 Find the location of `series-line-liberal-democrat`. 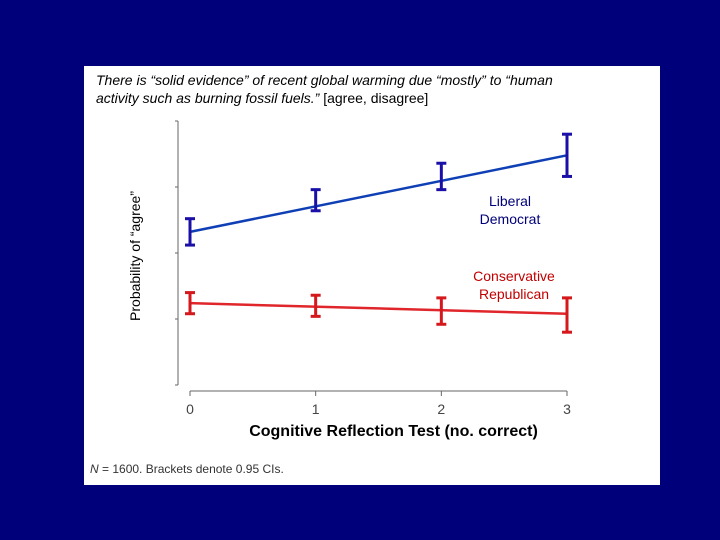

series-line-liberal-democrat is located at coordinates (378, 194).